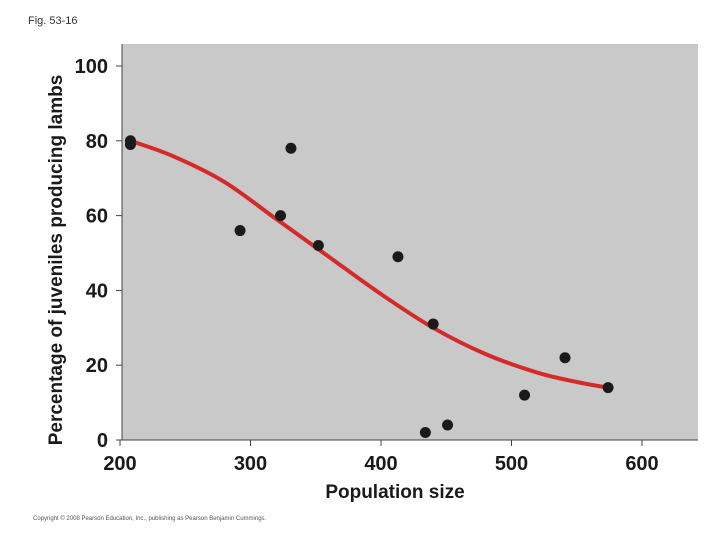 Image resolution: width=720 pixels, height=540 pixels. Describe the element at coordinates (119, 464) in the screenshot. I see `x-tick-label: 200` at that location.